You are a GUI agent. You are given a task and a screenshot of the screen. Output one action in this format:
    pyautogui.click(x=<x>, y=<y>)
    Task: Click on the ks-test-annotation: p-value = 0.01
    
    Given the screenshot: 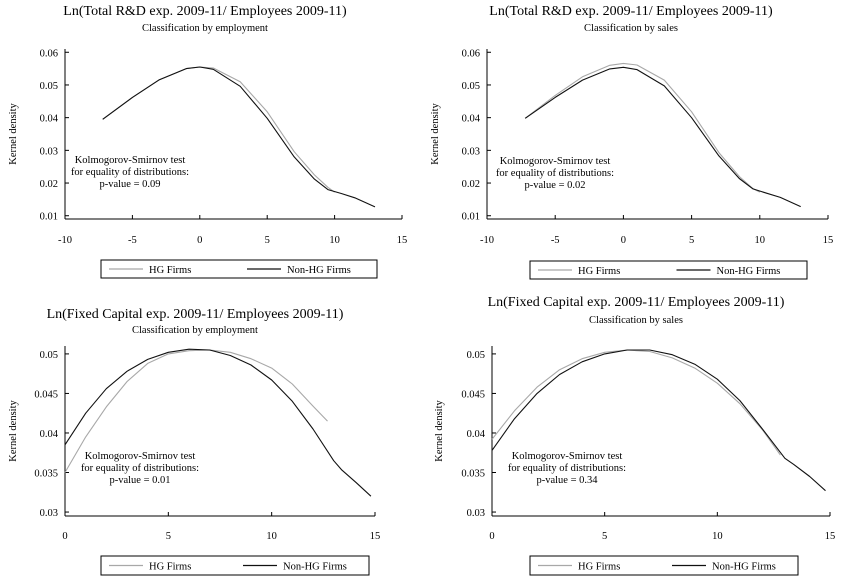 What is the action you would take?
    pyautogui.click(x=139, y=480)
    